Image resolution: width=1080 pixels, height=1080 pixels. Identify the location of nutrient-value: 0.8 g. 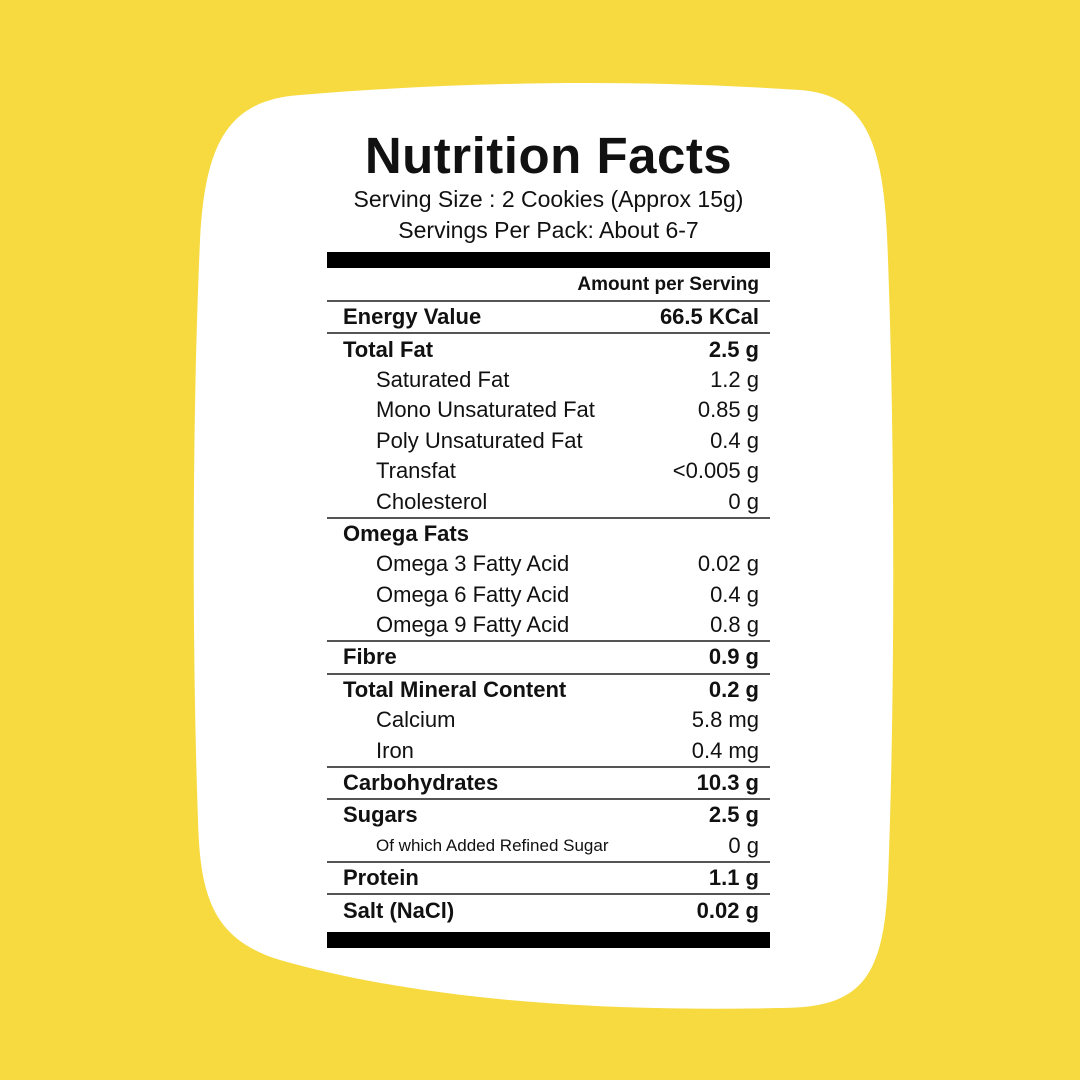
(734, 625).